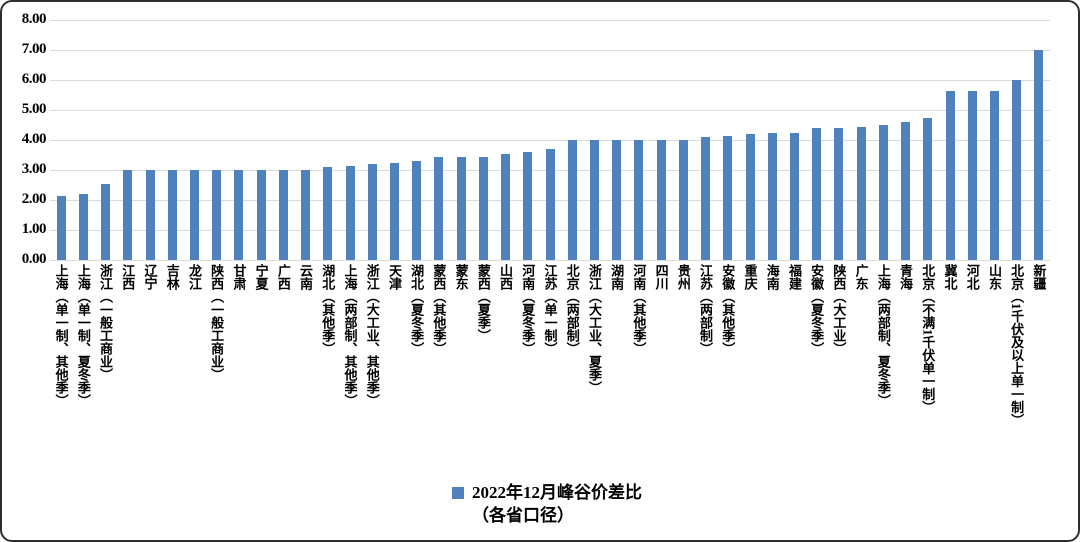  I want to click on chart-legend: 2022年12月峰谷价差比 （各省口径）, so click(547, 505).